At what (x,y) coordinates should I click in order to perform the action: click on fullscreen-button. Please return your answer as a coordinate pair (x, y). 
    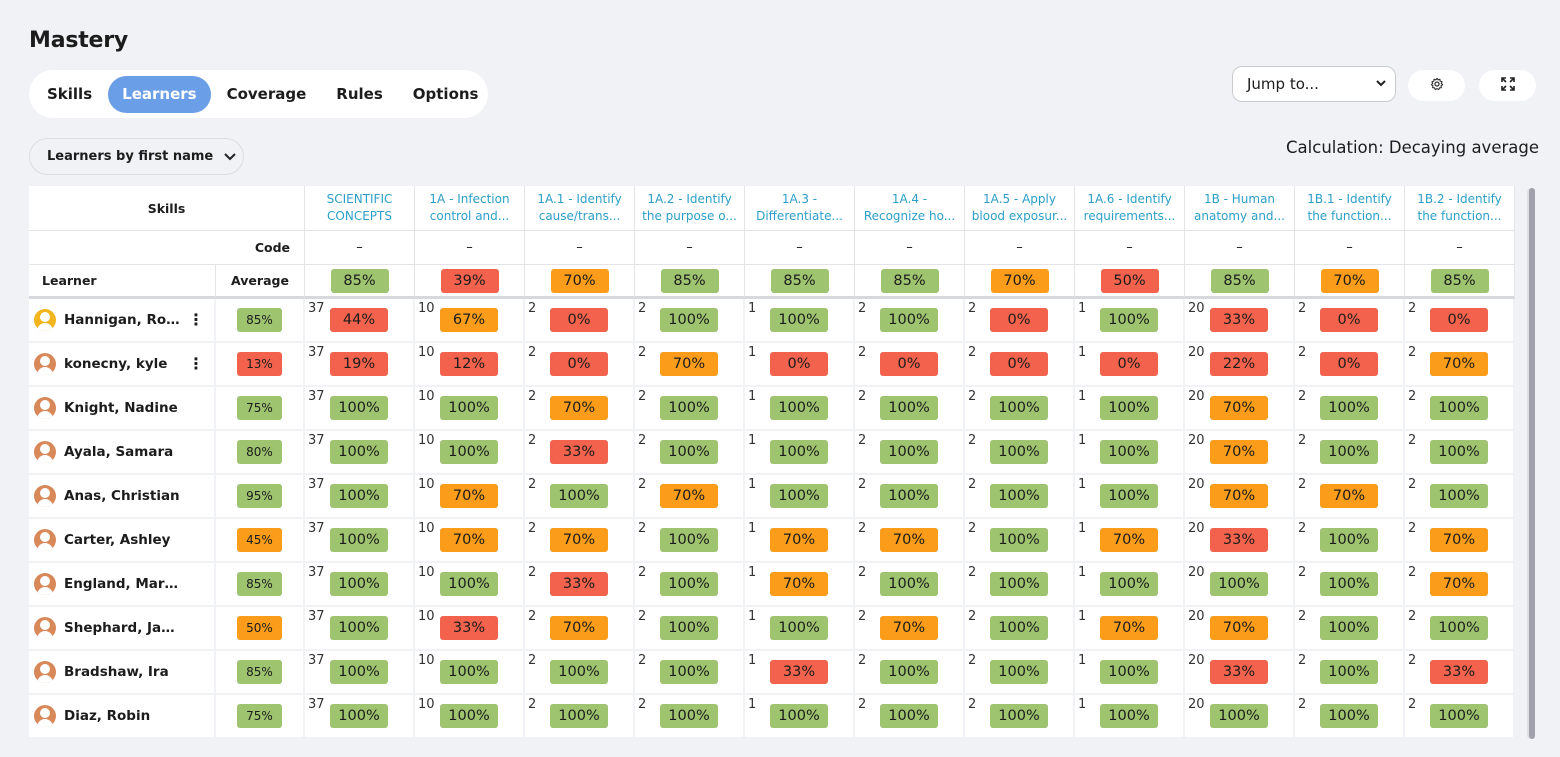
    Looking at the image, I should click on (1507, 85).